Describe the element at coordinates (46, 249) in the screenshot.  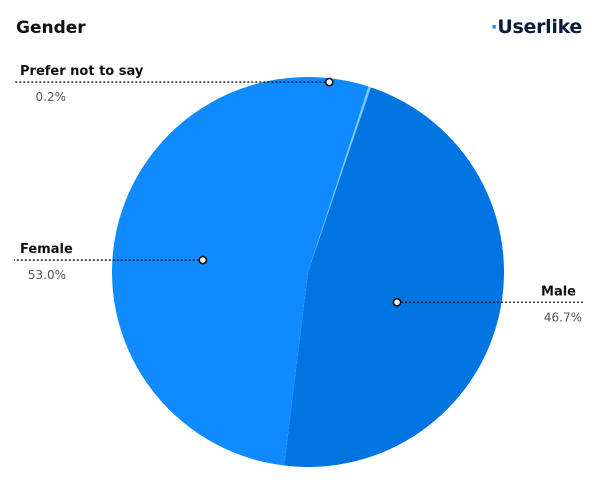
I see `category-label-female: Female` at that location.